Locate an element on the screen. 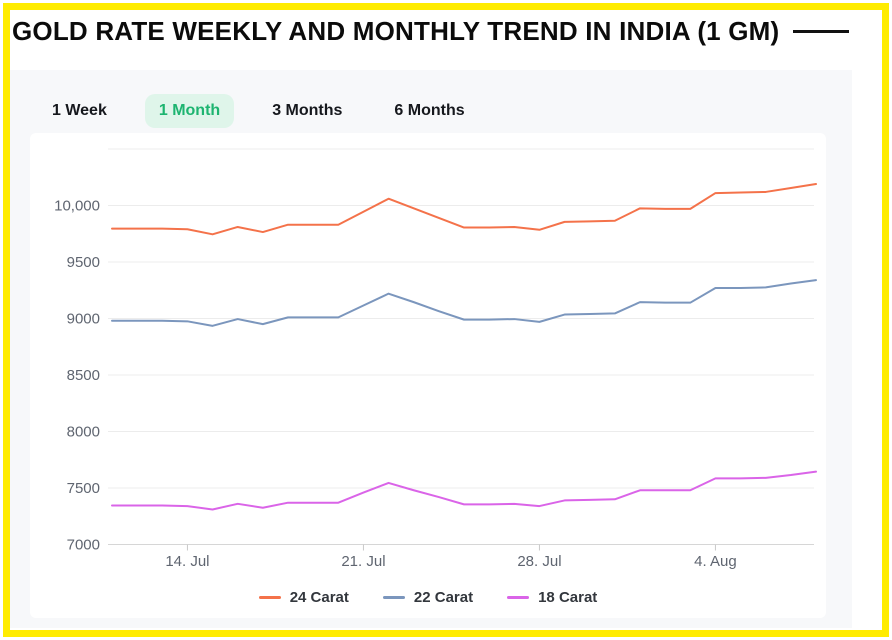 Image resolution: width=892 pixels, height=640 pixels. legend-item-24-carat: 24 Carat is located at coordinates (303, 597).